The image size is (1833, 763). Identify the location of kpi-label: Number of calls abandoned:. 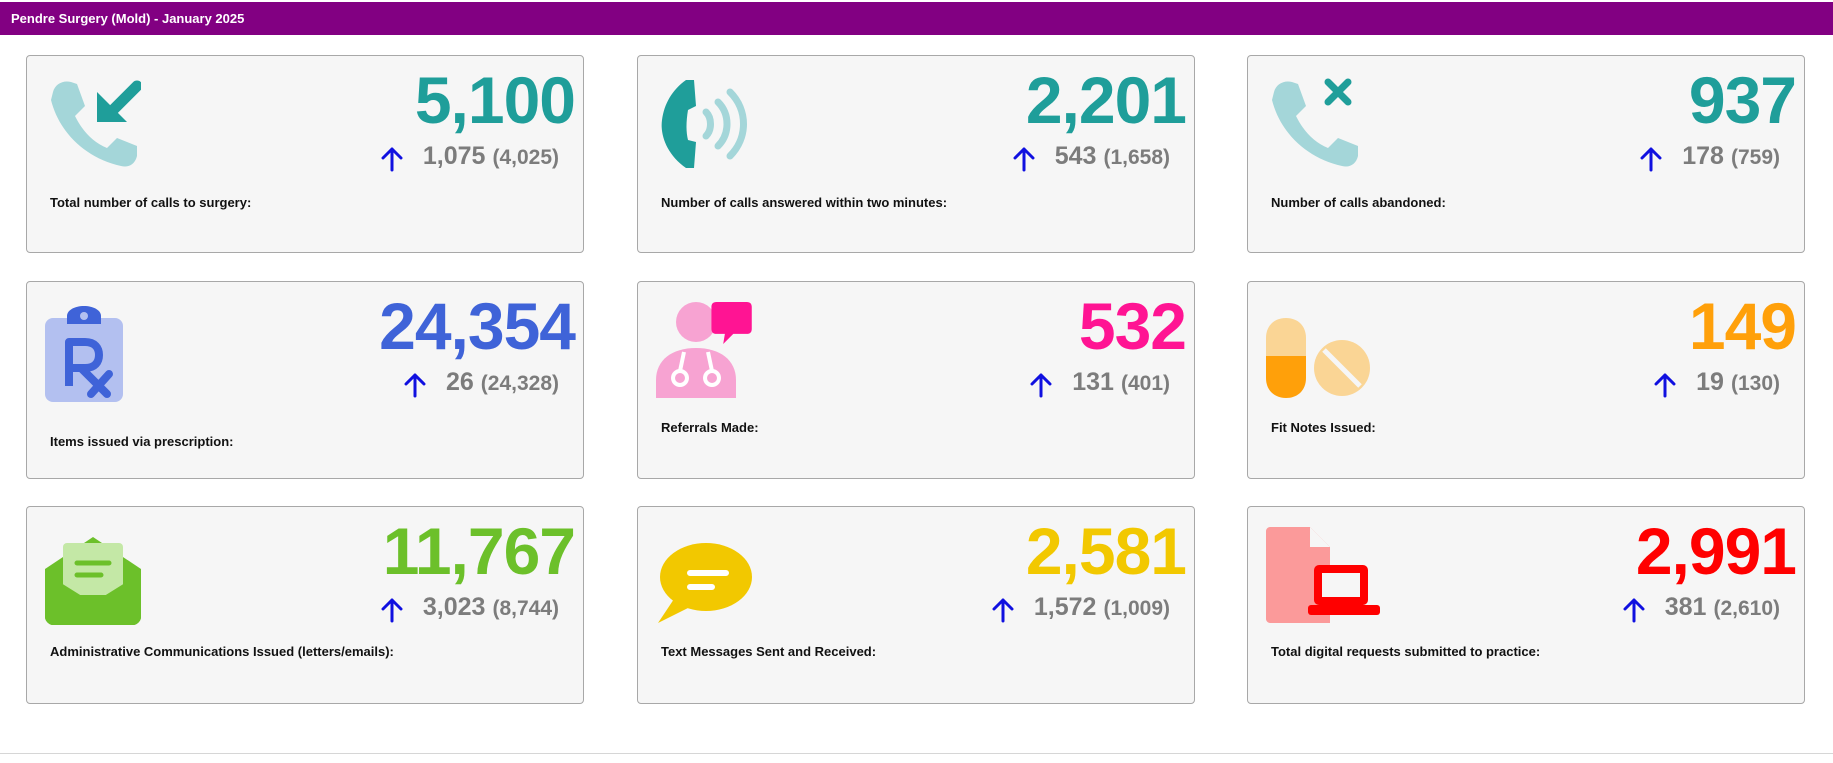
(1358, 202).